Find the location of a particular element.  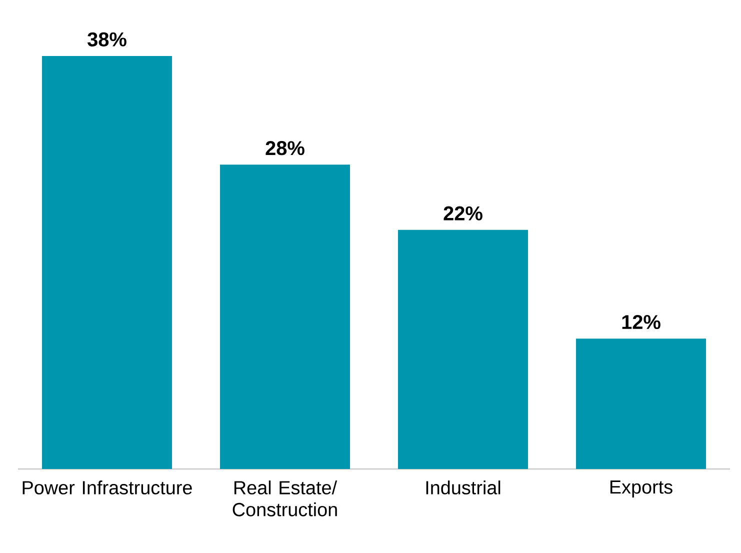

data-label: 28% is located at coordinates (285, 148).